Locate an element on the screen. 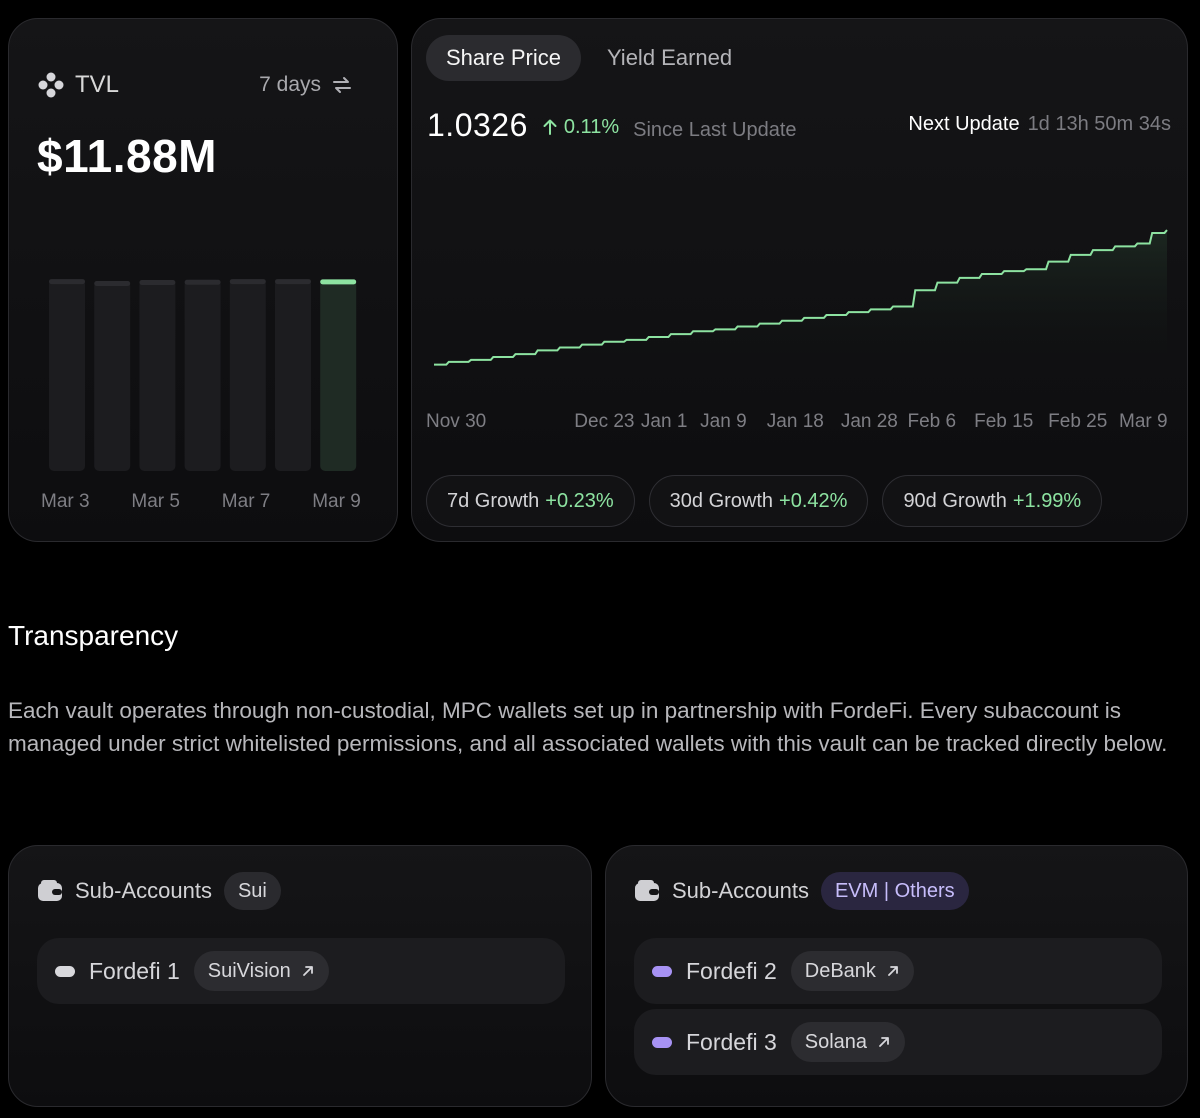 The image size is (1200, 1118). sub-accounts-sui-card: Sub-Accounts Sui Fordefi 1 SuiVision is located at coordinates (300, 976).